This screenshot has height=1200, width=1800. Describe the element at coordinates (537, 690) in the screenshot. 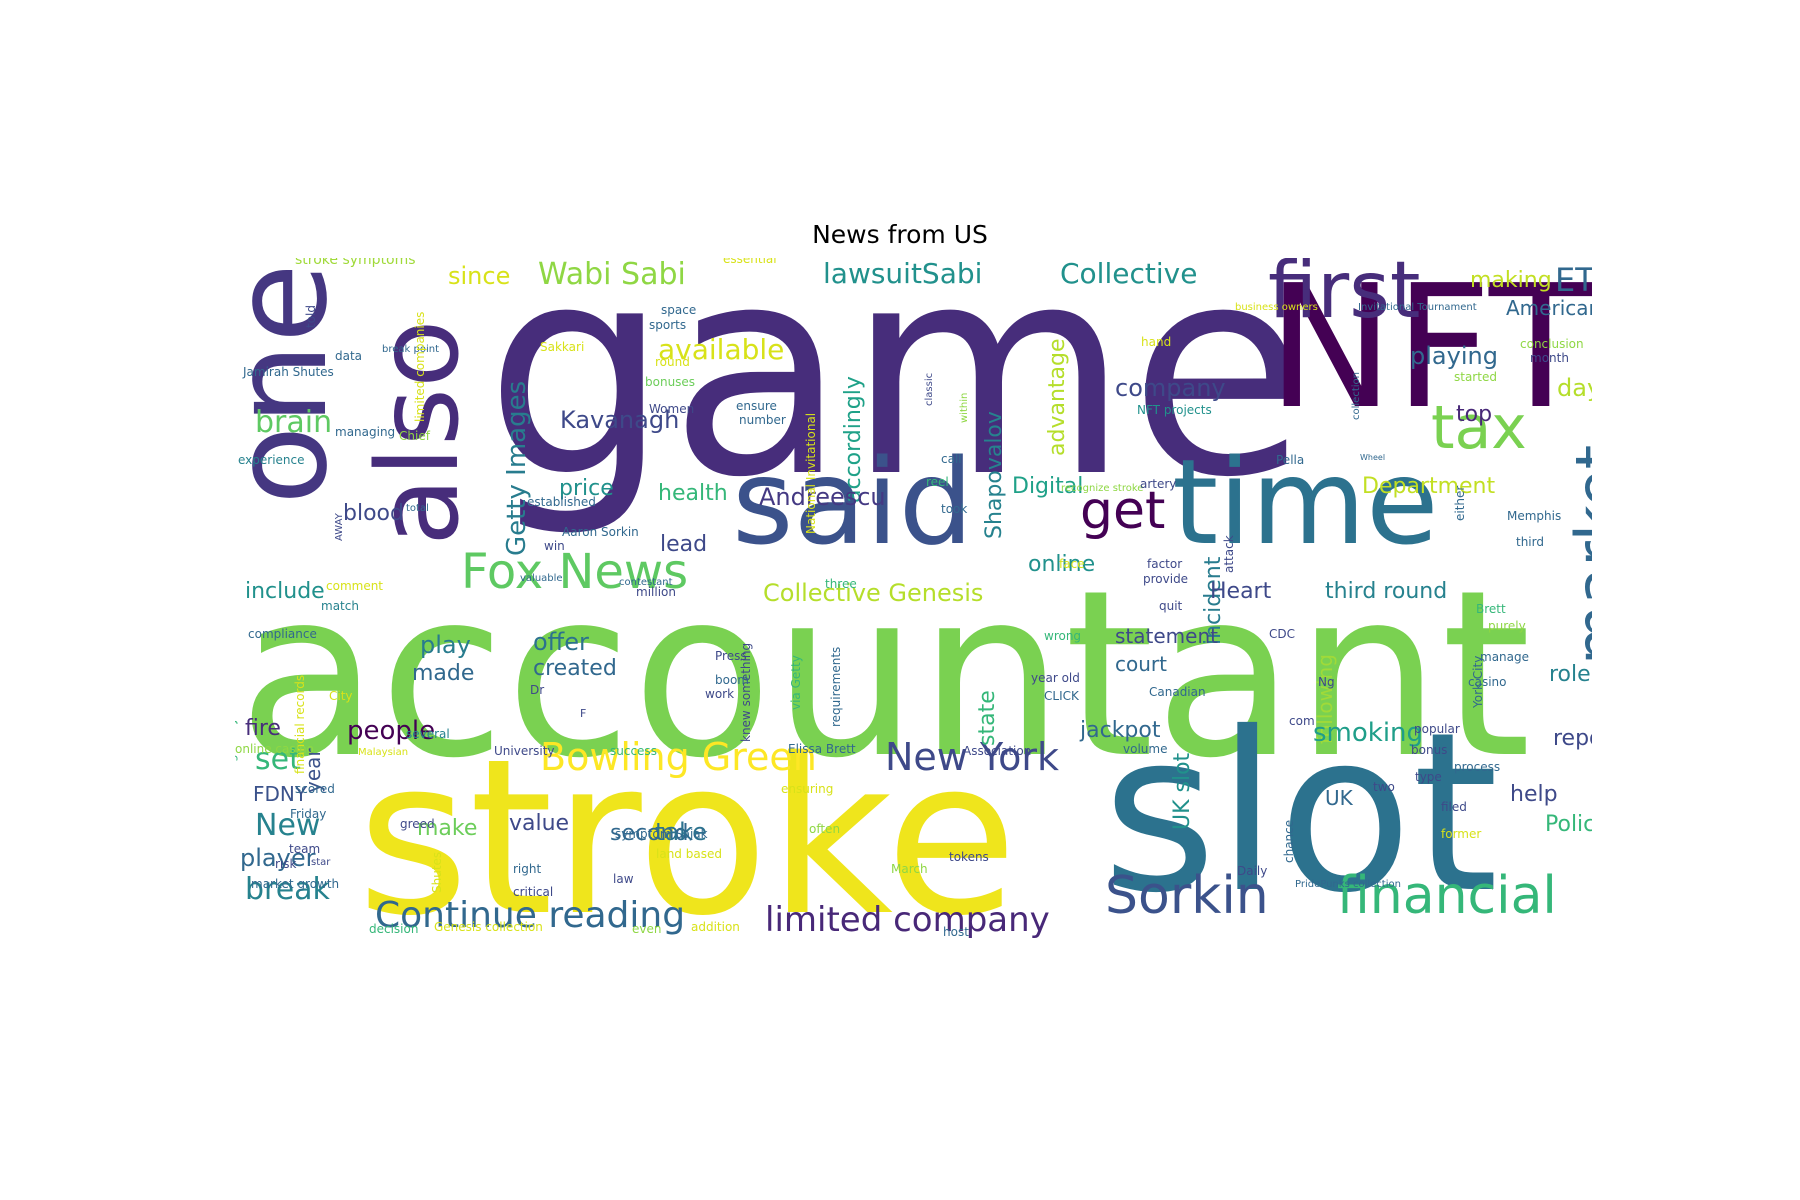

I see `word-dr: Dr` at that location.